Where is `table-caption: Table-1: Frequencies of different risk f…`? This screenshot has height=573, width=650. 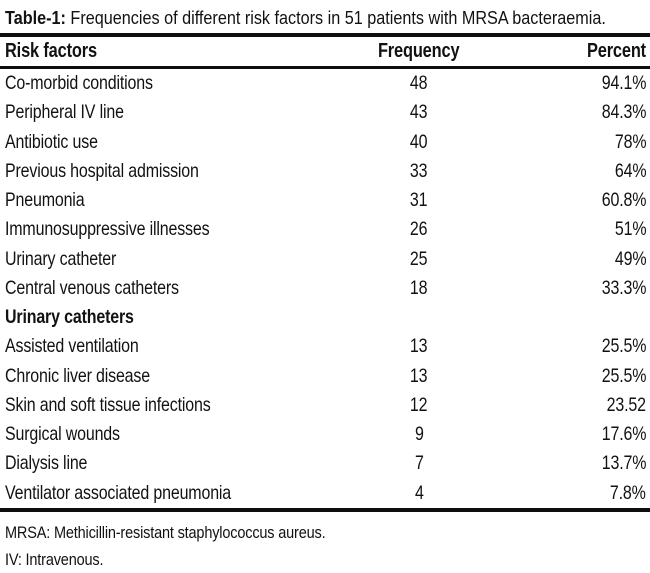
table-caption: Table-1: Frequencies of different risk f… is located at coordinates (325, 16).